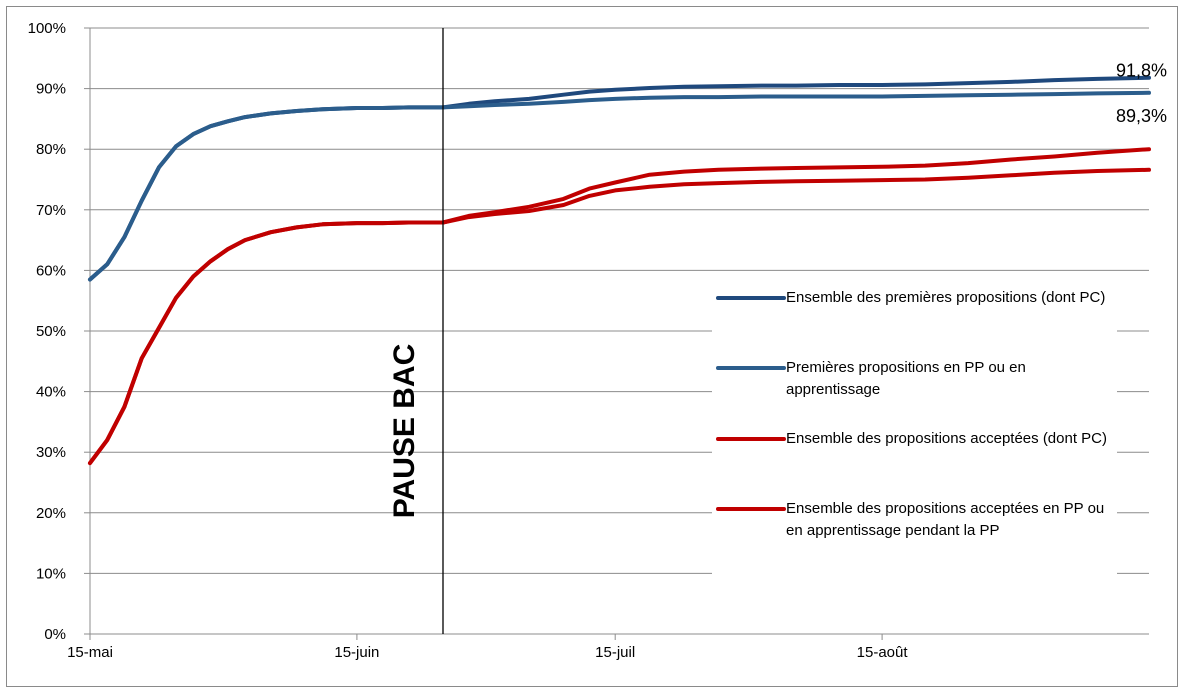 Image resolution: width=1184 pixels, height=693 pixels. Describe the element at coordinates (47, 28) in the screenshot. I see `y-tick-label: 100%` at that location.